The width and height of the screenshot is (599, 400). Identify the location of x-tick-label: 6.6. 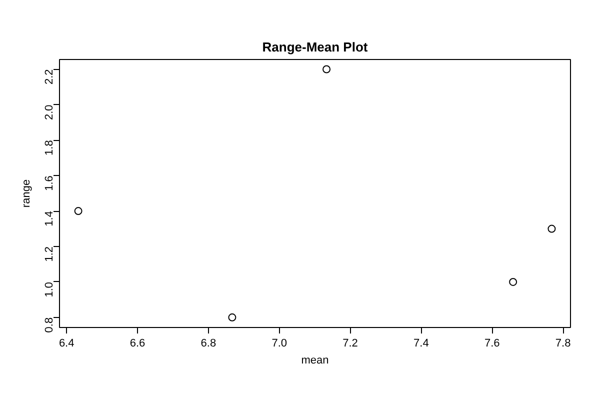
(138, 344).